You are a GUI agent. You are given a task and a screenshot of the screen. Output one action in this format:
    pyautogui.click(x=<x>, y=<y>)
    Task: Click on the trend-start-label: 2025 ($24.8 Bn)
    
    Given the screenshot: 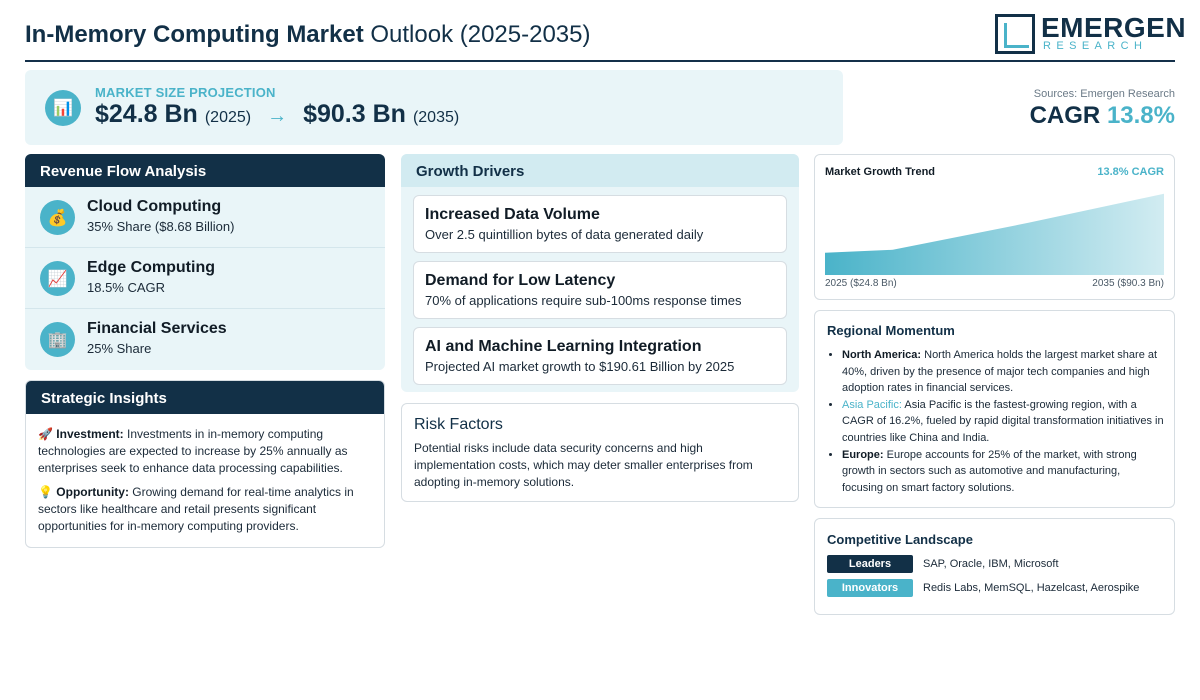 What is the action you would take?
    pyautogui.click(x=861, y=283)
    